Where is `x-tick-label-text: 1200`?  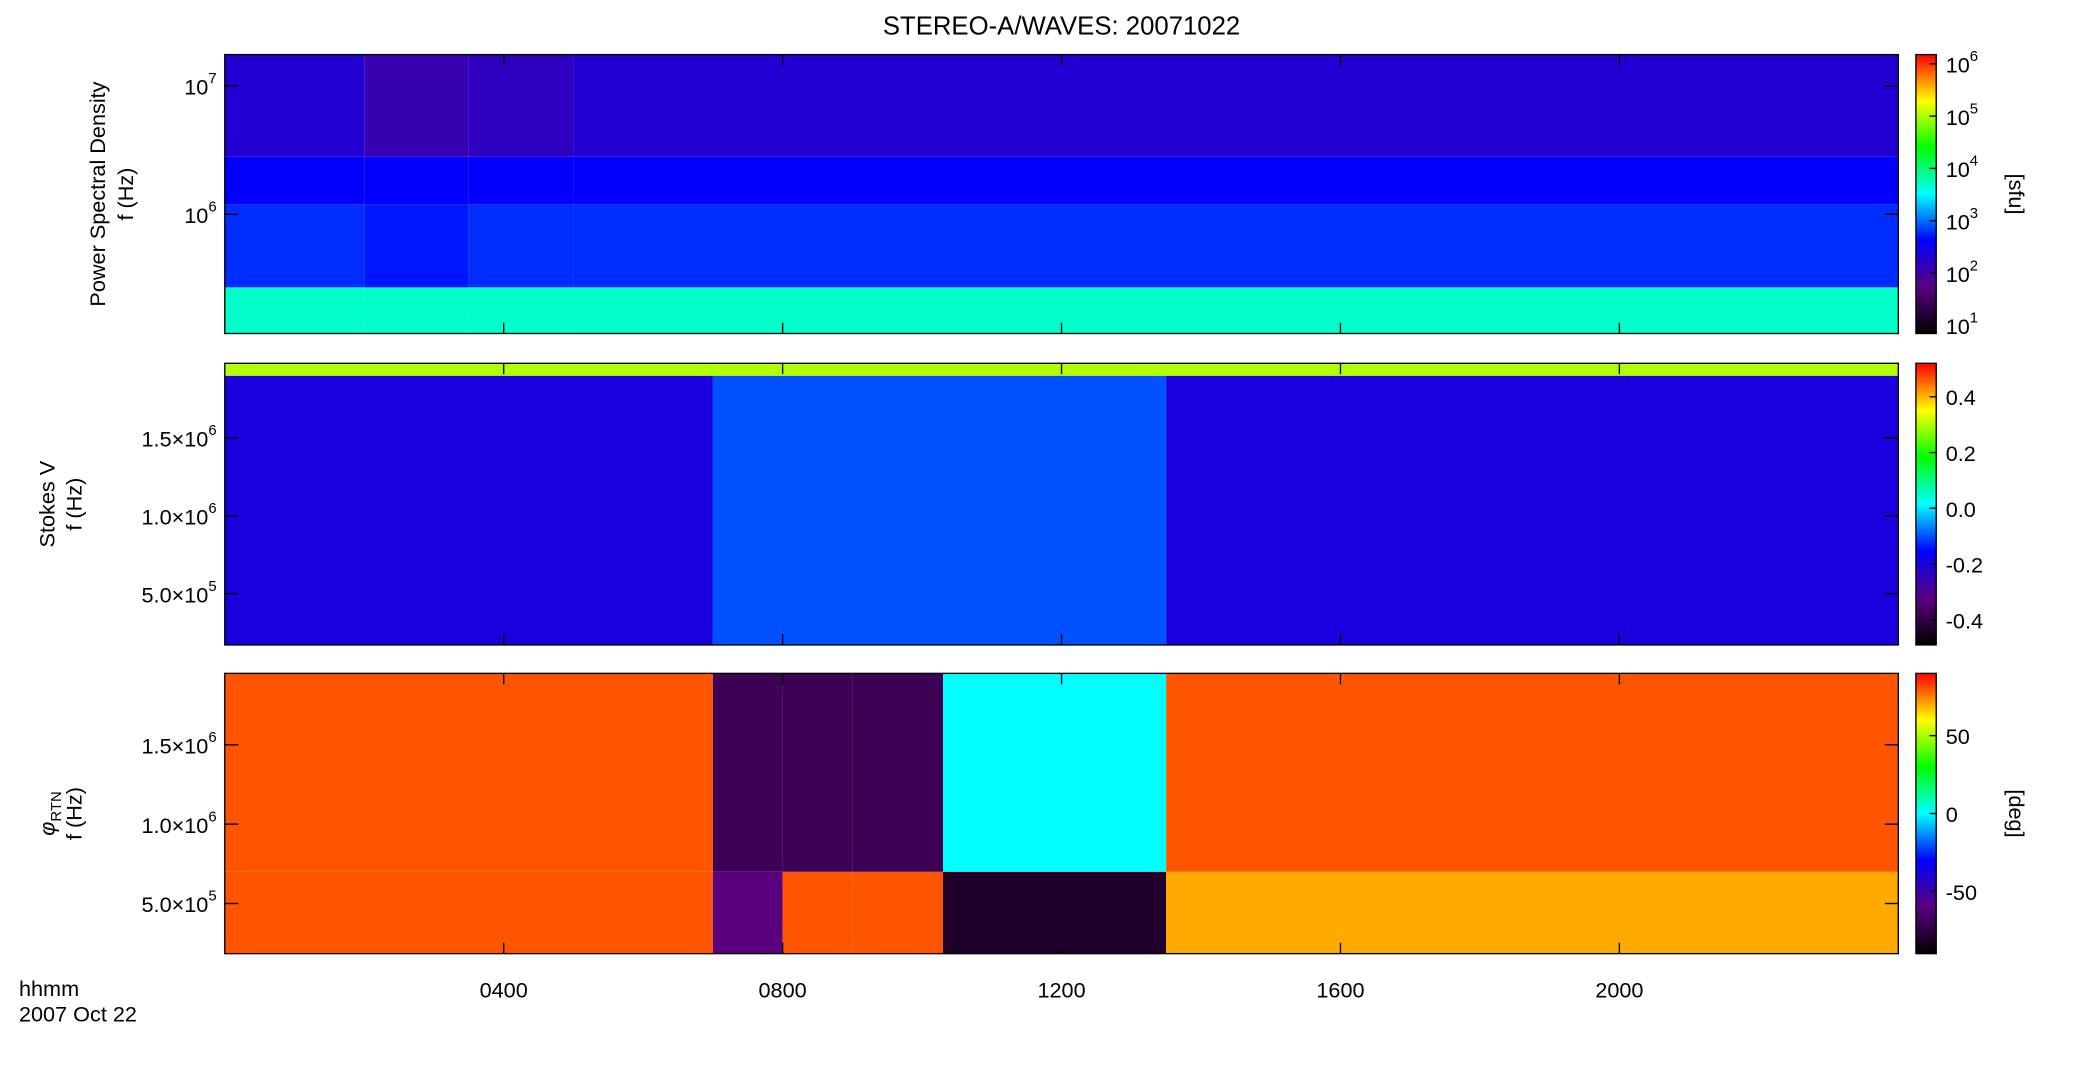 x-tick-label-text: 1200 is located at coordinates (1061, 989).